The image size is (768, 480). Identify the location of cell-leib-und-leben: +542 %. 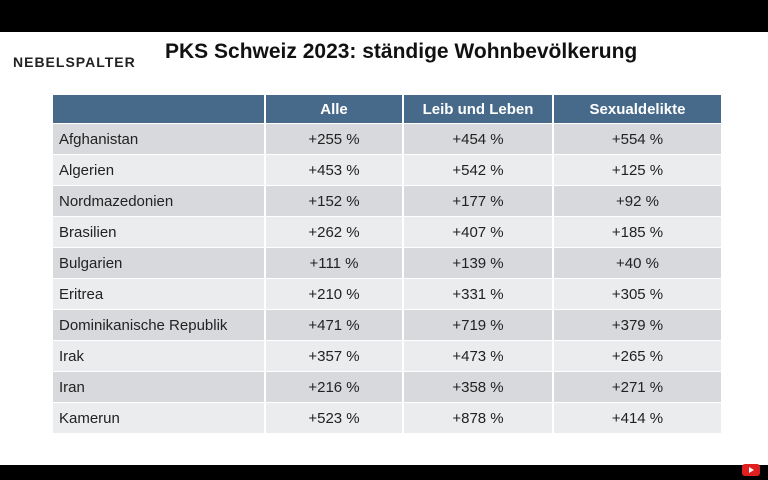
(478, 170).